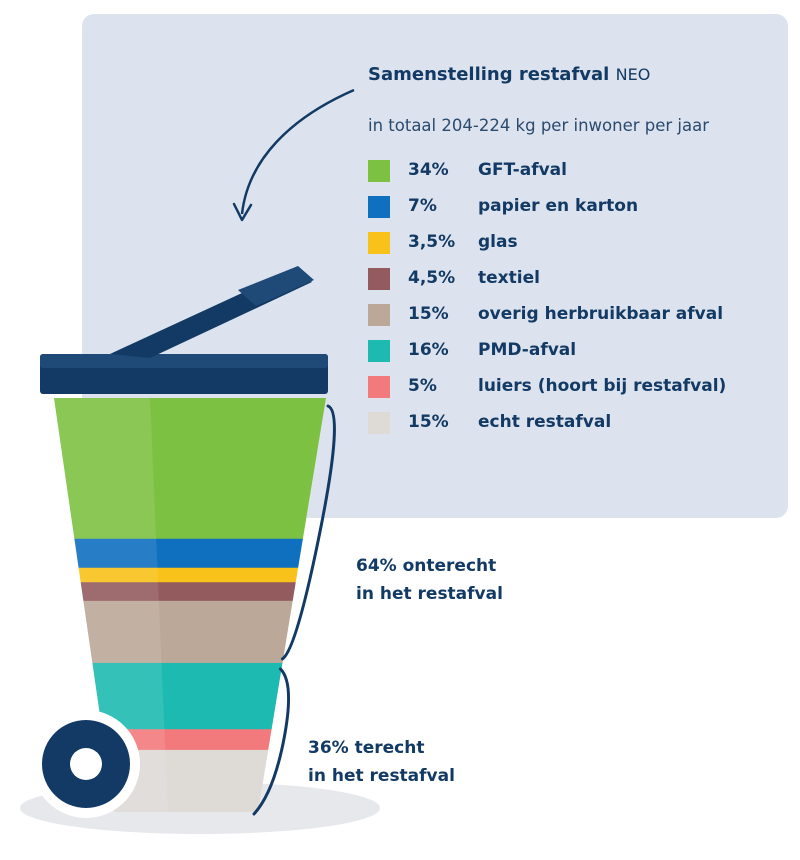  I want to click on bracket-terecht, so click(271, 741).